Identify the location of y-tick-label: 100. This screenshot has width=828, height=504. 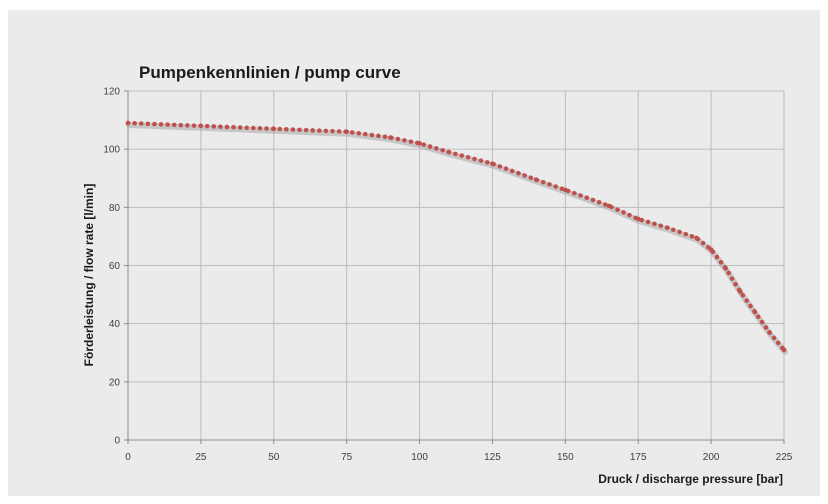
(111, 150).